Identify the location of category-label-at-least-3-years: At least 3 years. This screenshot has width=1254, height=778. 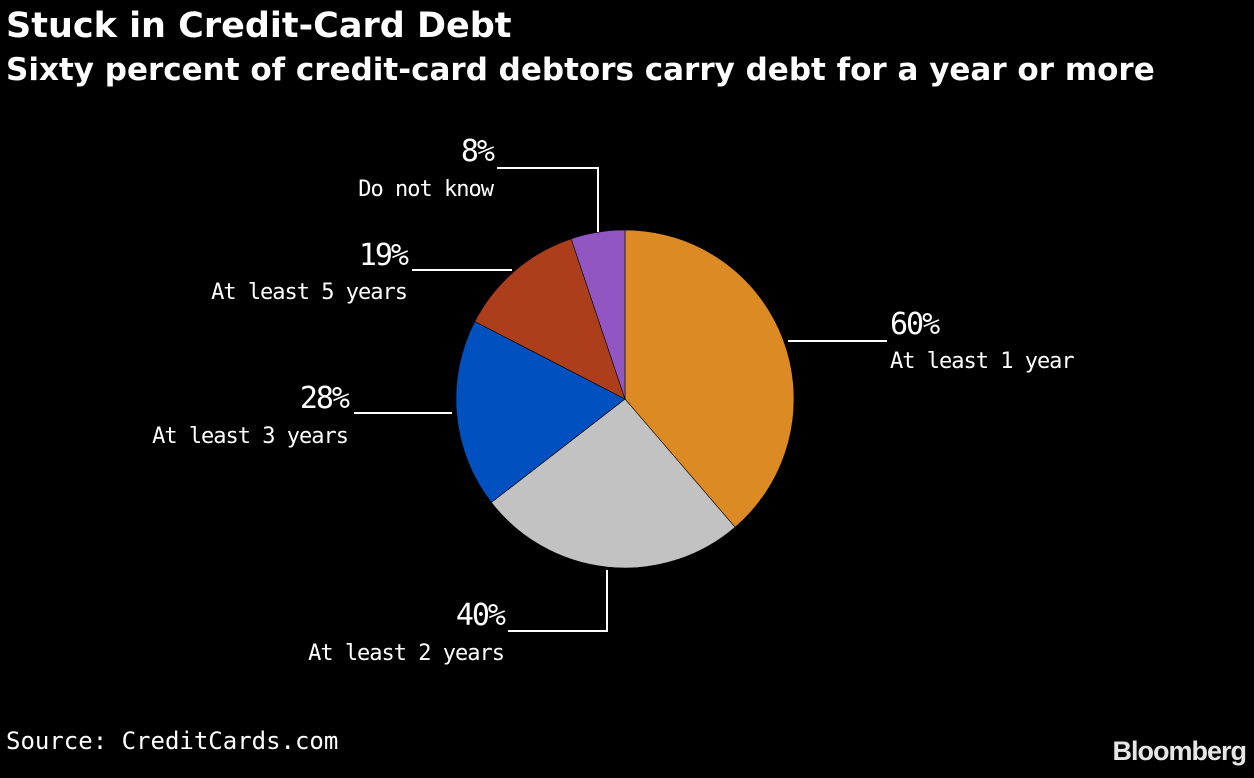
(250, 436).